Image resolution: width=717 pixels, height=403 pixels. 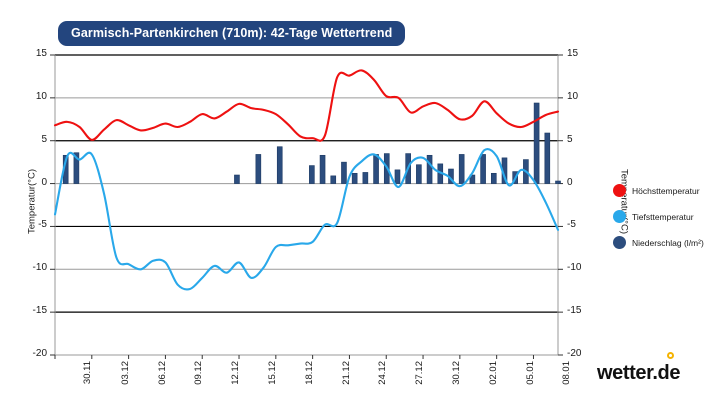 I want to click on legend-item: Tiefsttemperatur, so click(x=653, y=216).